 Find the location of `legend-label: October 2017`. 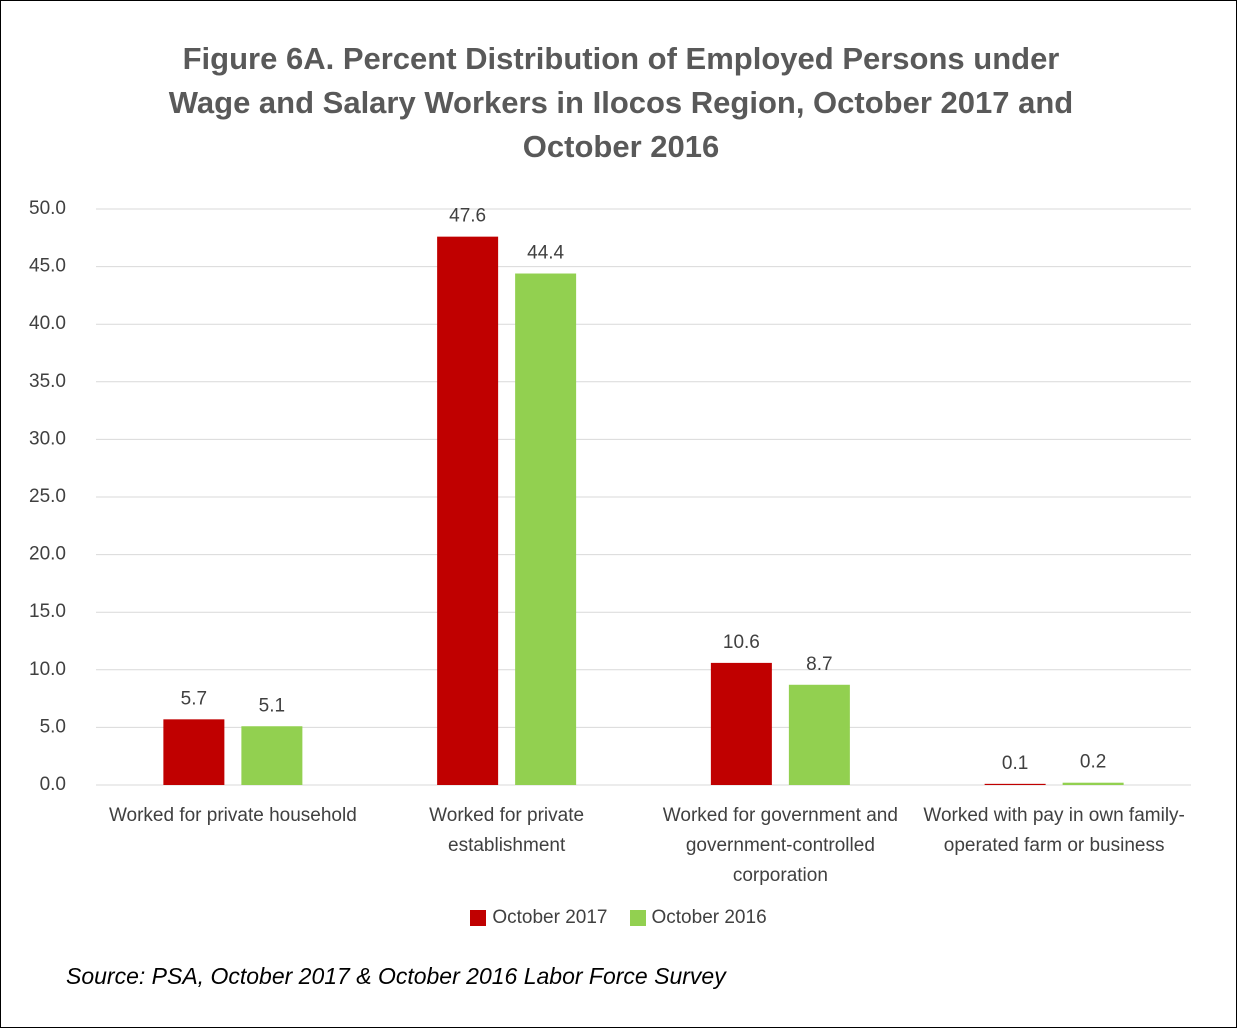

legend-label: October 2017 is located at coordinates (550, 917).